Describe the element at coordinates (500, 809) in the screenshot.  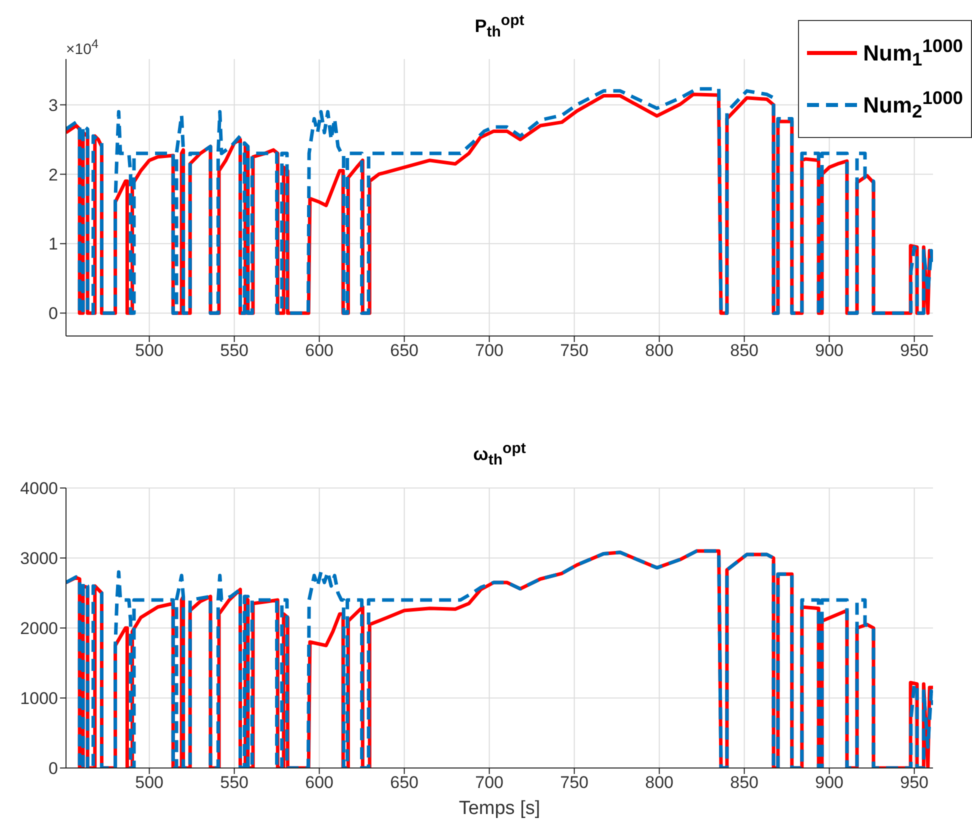
I see `x-axis-title: Temps [s]` at that location.